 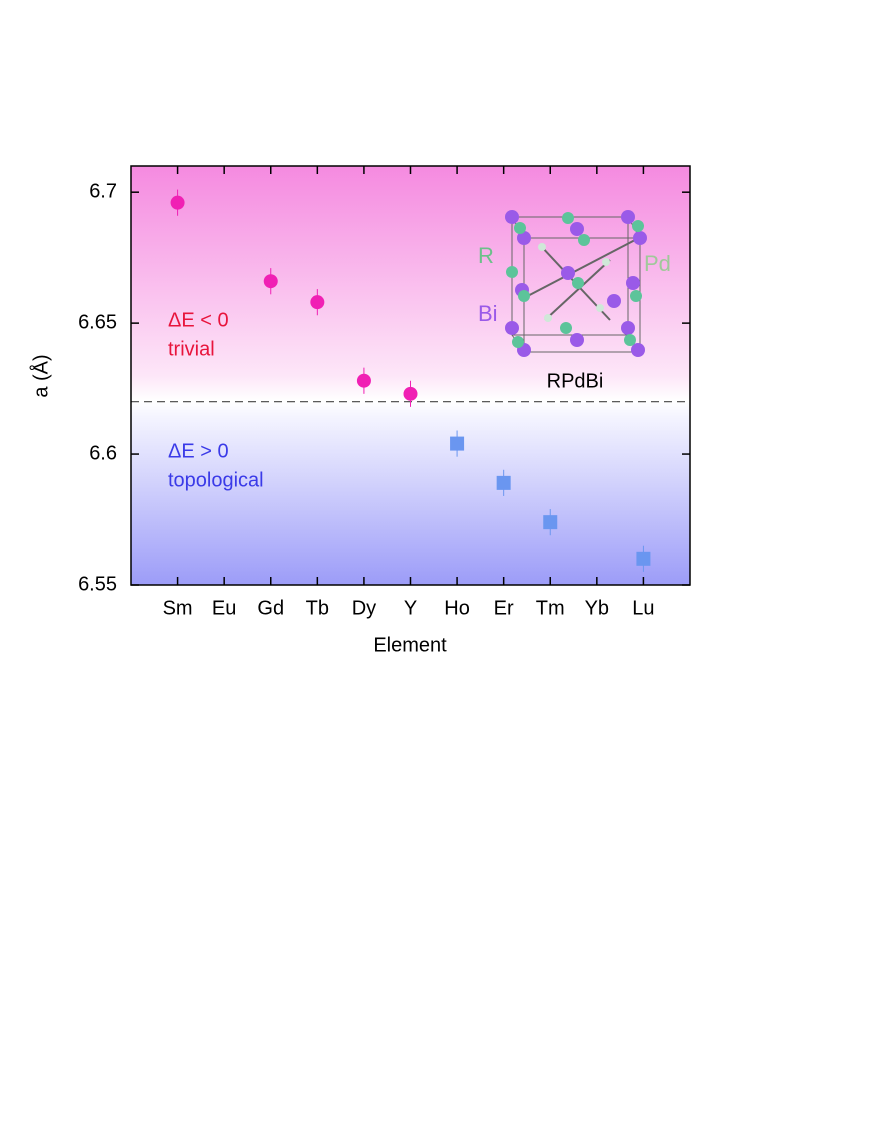 What do you see at coordinates (486, 255) in the screenshot?
I see `annotation: R` at bounding box center [486, 255].